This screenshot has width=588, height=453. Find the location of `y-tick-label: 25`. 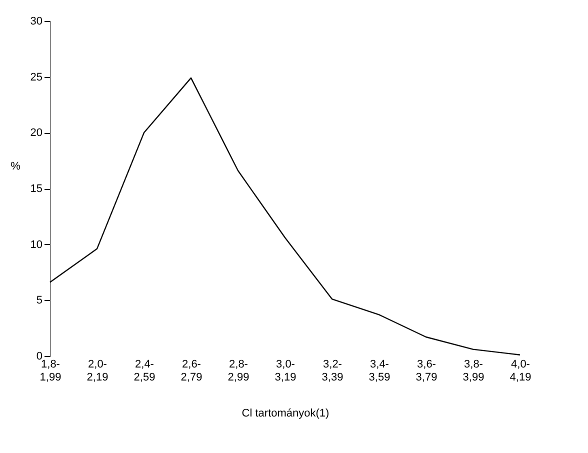

y-tick-label: 25 is located at coordinates (36, 77).